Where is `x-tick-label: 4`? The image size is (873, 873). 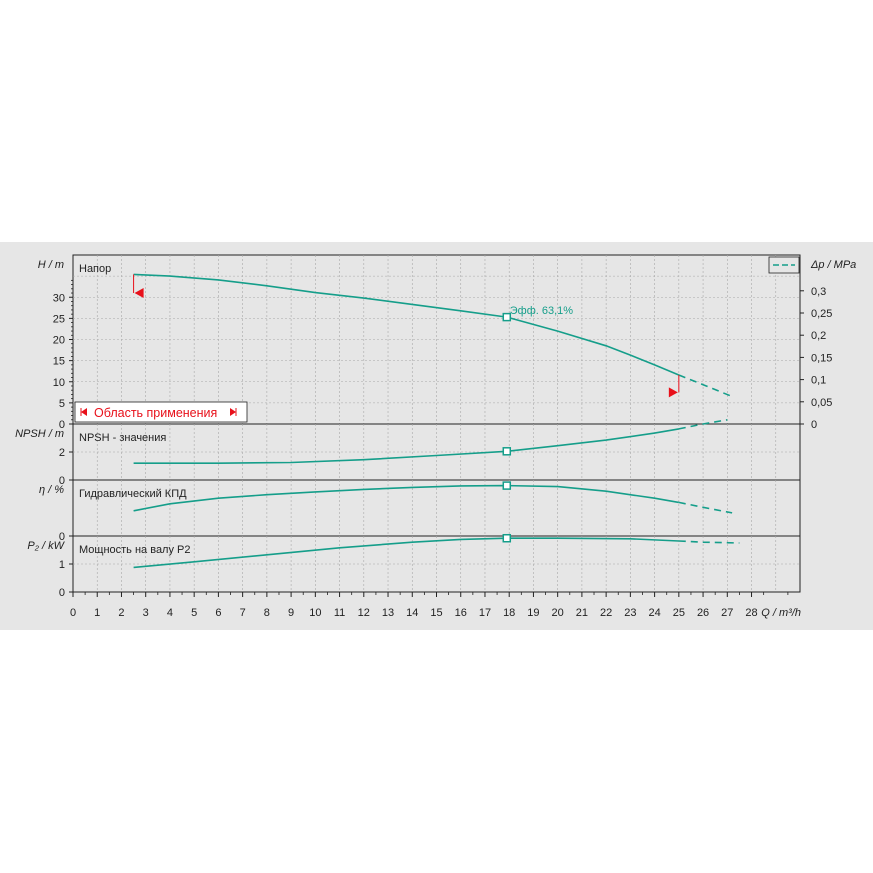 x-tick-label: 4 is located at coordinates (170, 613).